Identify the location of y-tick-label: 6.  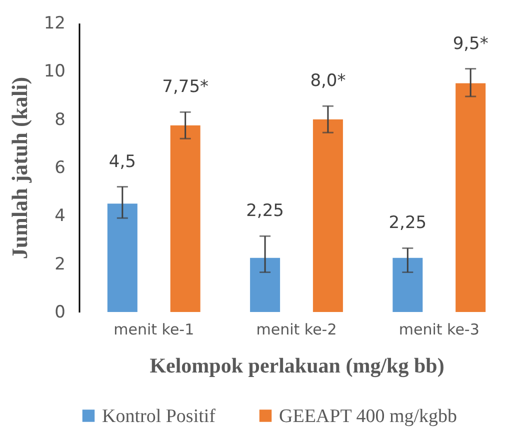
(60, 168).